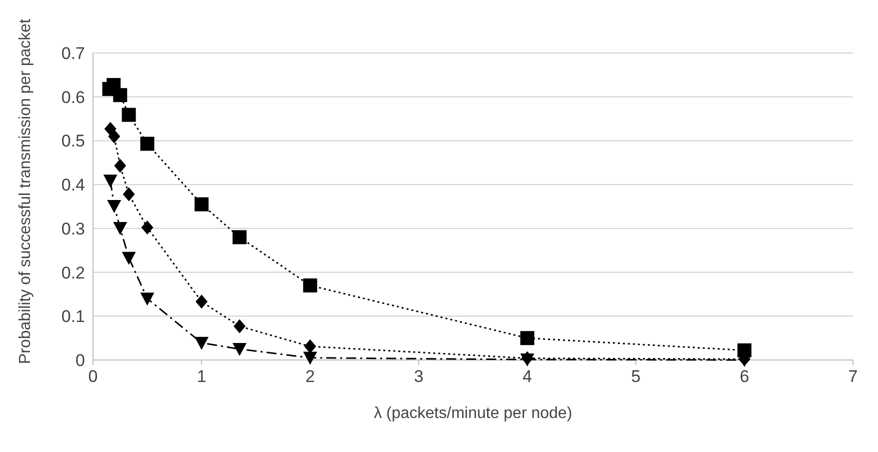 Image resolution: width=878 pixels, height=452 pixels. What do you see at coordinates (73, 316) in the screenshot?
I see `y-tick-label: 0.1` at bounding box center [73, 316].